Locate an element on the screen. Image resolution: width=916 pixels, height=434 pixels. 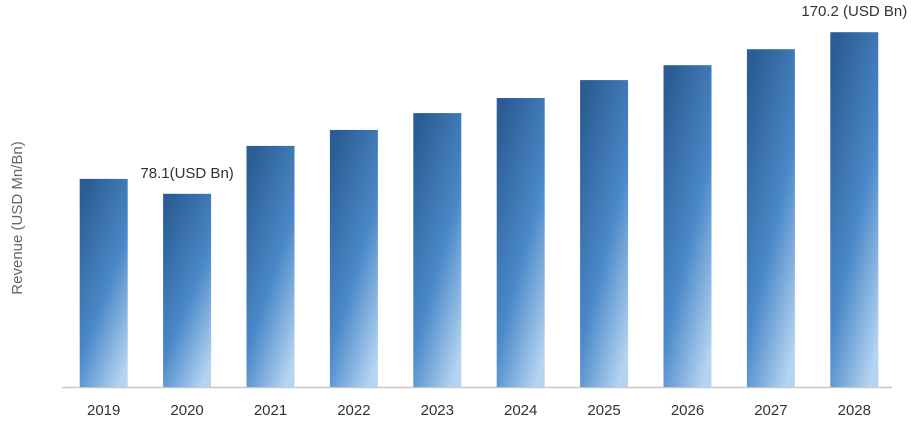
data-label: 170.2 (USD Bn) is located at coordinates (854, 11).